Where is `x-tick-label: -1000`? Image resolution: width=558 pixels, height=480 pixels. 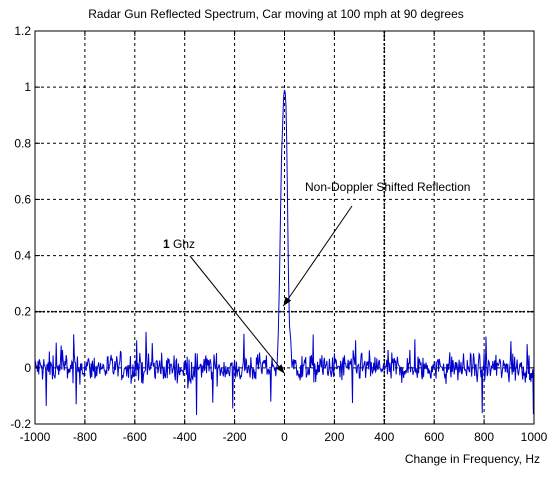 x-tick-label: -1000 is located at coordinates (35, 437).